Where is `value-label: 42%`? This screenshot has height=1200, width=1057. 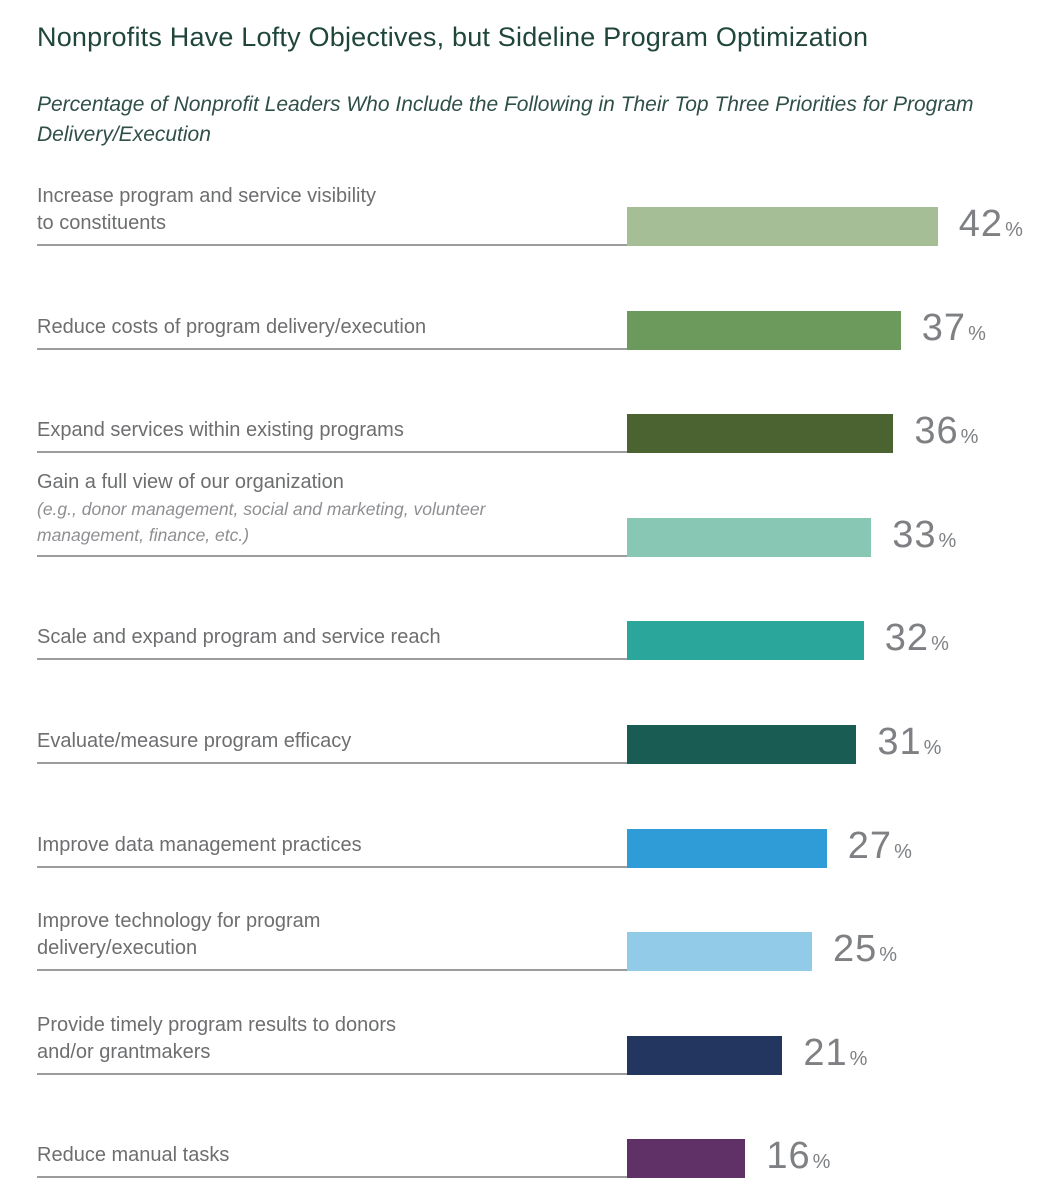
value-label: 42% is located at coordinates (991, 224).